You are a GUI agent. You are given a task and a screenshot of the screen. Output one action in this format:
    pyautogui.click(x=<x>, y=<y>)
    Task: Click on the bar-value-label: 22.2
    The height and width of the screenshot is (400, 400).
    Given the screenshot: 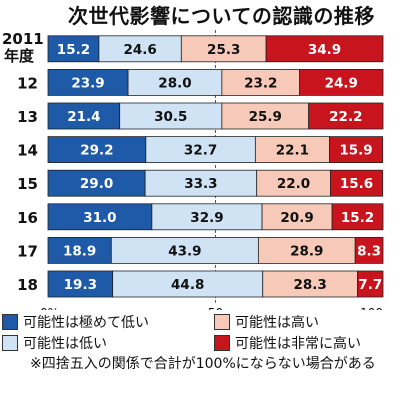 What is the action you would take?
    pyautogui.click(x=345, y=117)
    